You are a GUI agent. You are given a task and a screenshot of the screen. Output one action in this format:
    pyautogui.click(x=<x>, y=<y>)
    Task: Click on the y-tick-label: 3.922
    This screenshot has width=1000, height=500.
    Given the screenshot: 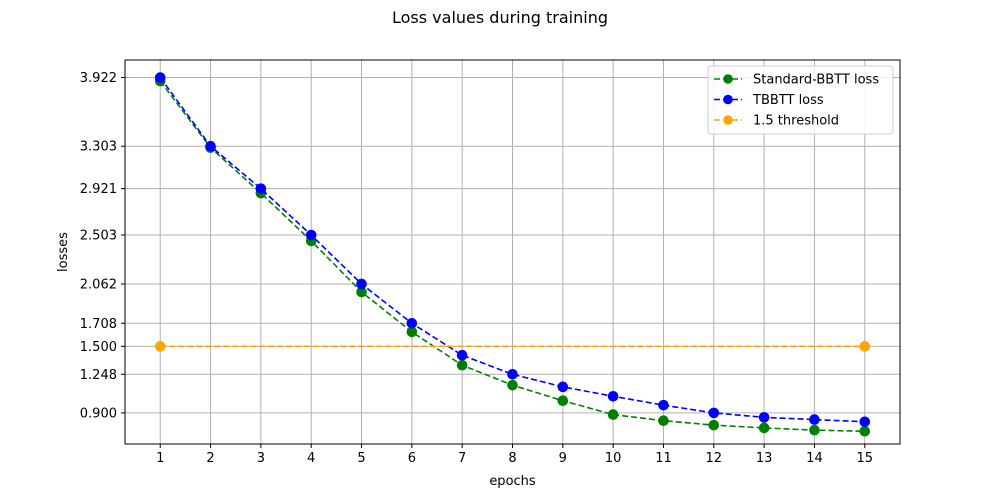 What is the action you would take?
    pyautogui.click(x=98, y=78)
    